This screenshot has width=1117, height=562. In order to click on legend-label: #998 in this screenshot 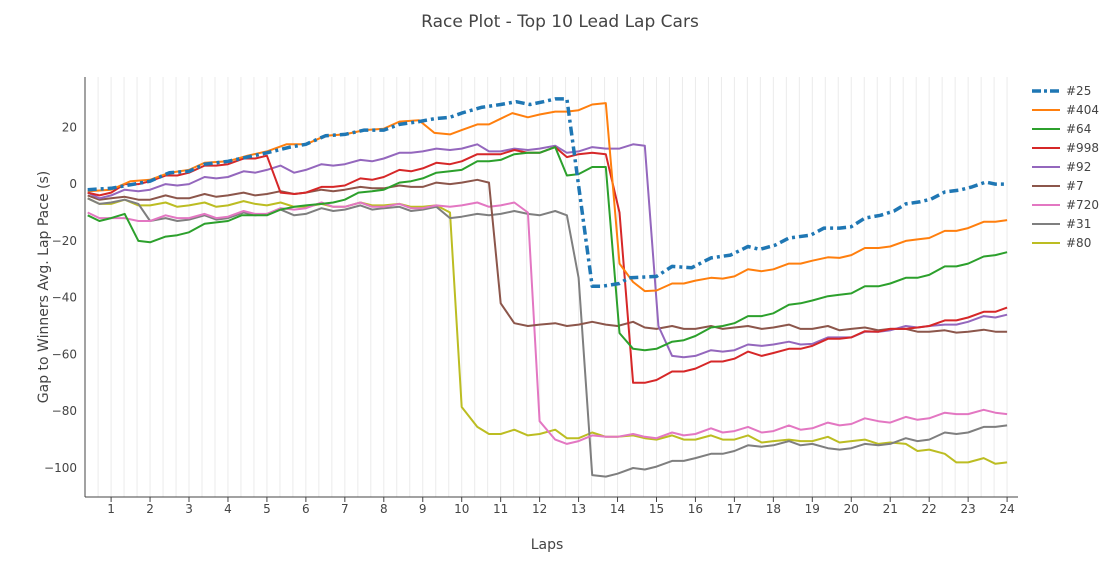, I will do `click(1082, 148)`.